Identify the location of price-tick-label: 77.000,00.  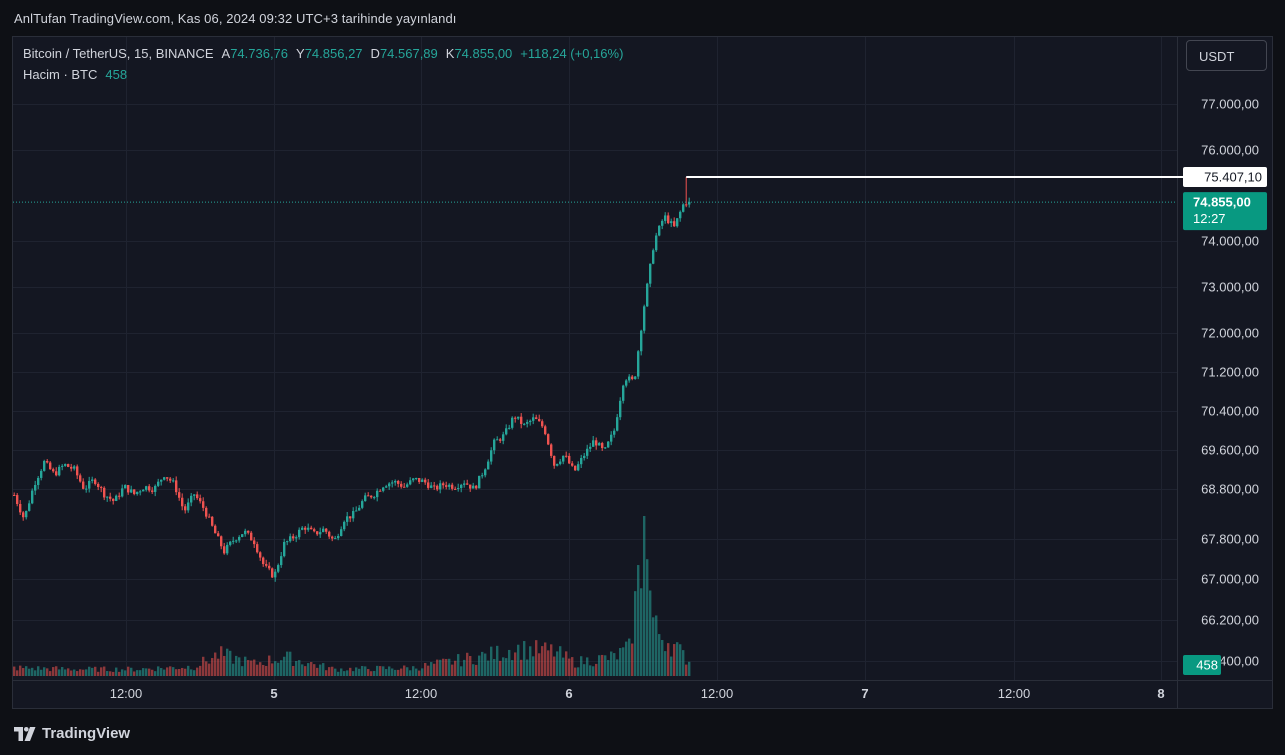
(1230, 104).